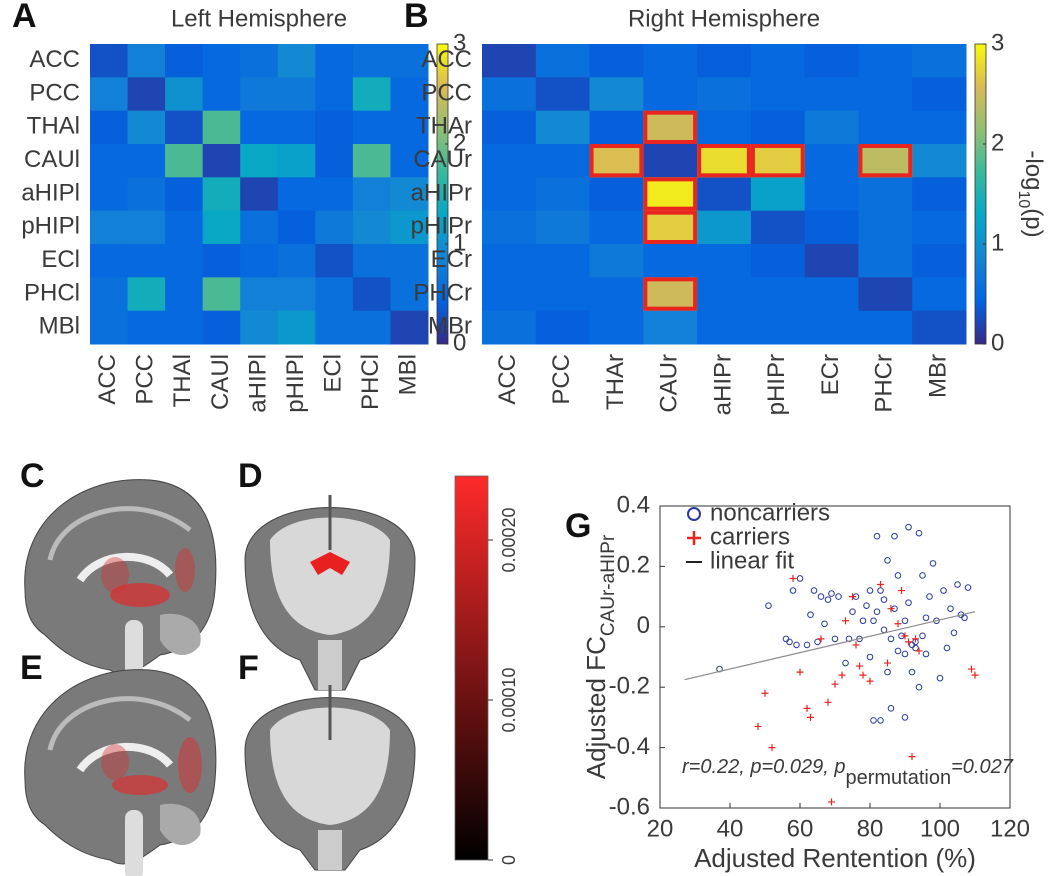 This screenshot has width=1050, height=876. What do you see at coordinates (459, 342) in the screenshot?
I see `colorbar-tick-label: 0` at bounding box center [459, 342].